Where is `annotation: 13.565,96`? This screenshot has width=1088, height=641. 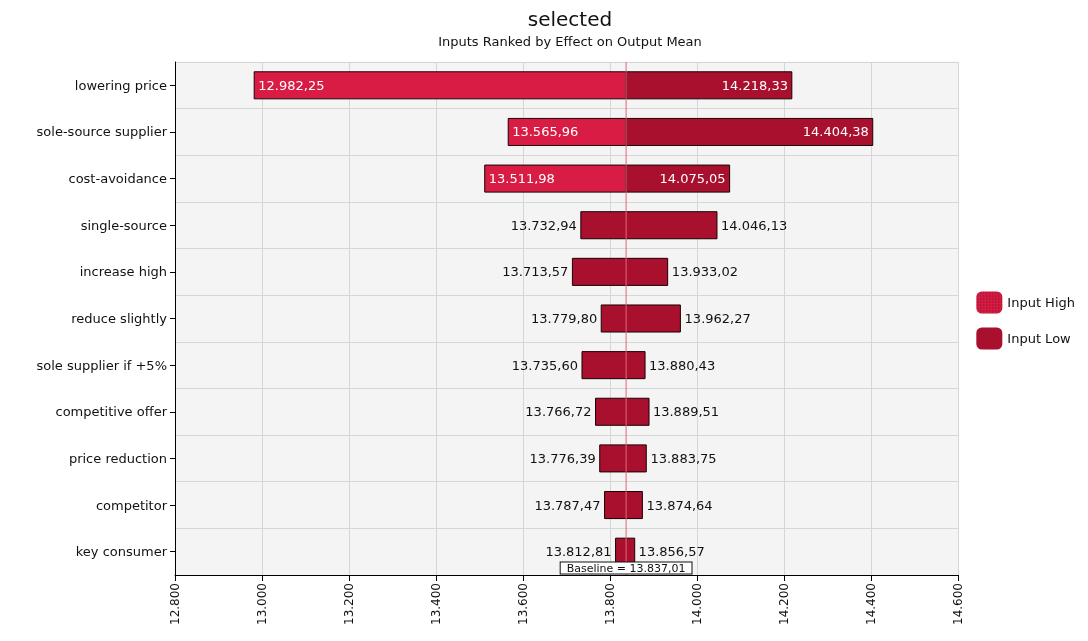 annotation: 13.565,96 is located at coordinates (545, 132).